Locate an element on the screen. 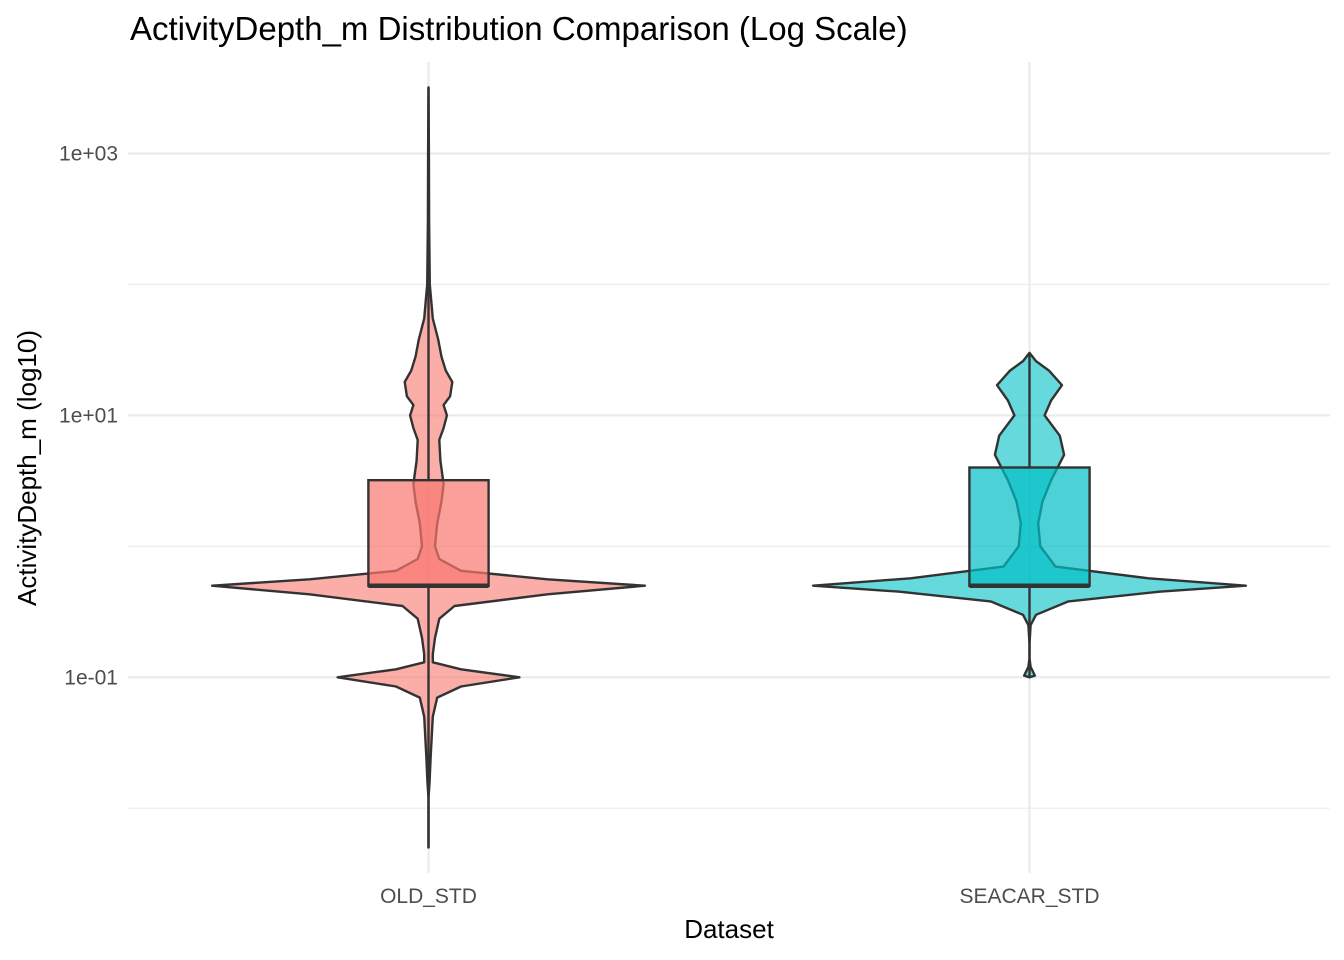 The width and height of the screenshot is (1344, 960). y-tick-label: 1e+01 is located at coordinates (88, 415).